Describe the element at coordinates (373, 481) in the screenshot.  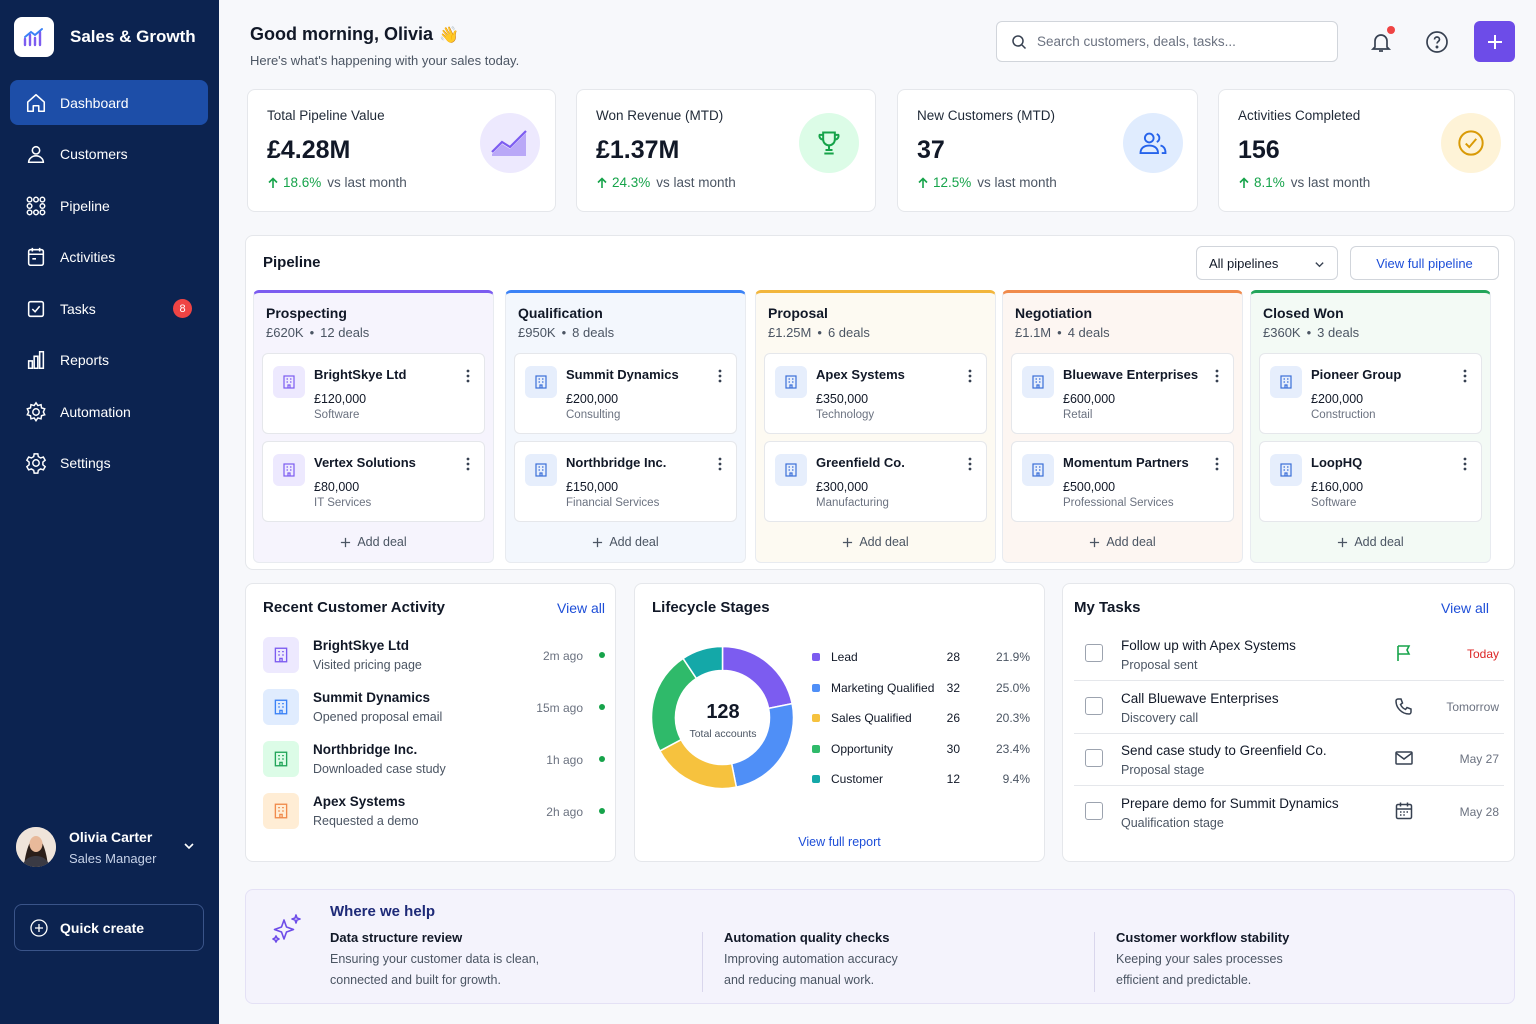
I see `deal-card: Vertex Solutions £80,000 IT Services` at that location.